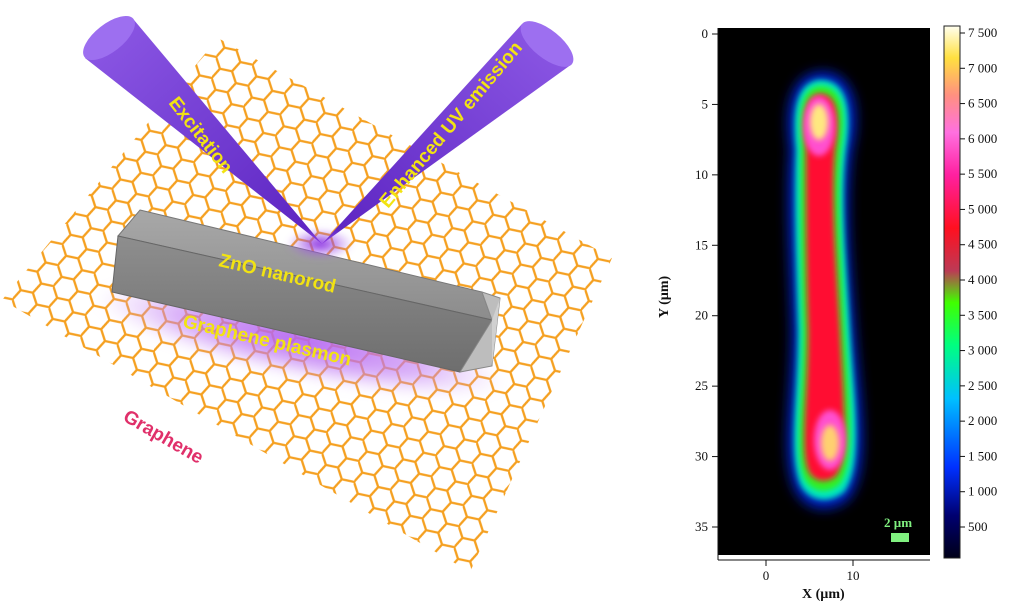  What do you see at coordinates (701, 456) in the screenshot?
I see `y-tick-label: 30` at bounding box center [701, 456].